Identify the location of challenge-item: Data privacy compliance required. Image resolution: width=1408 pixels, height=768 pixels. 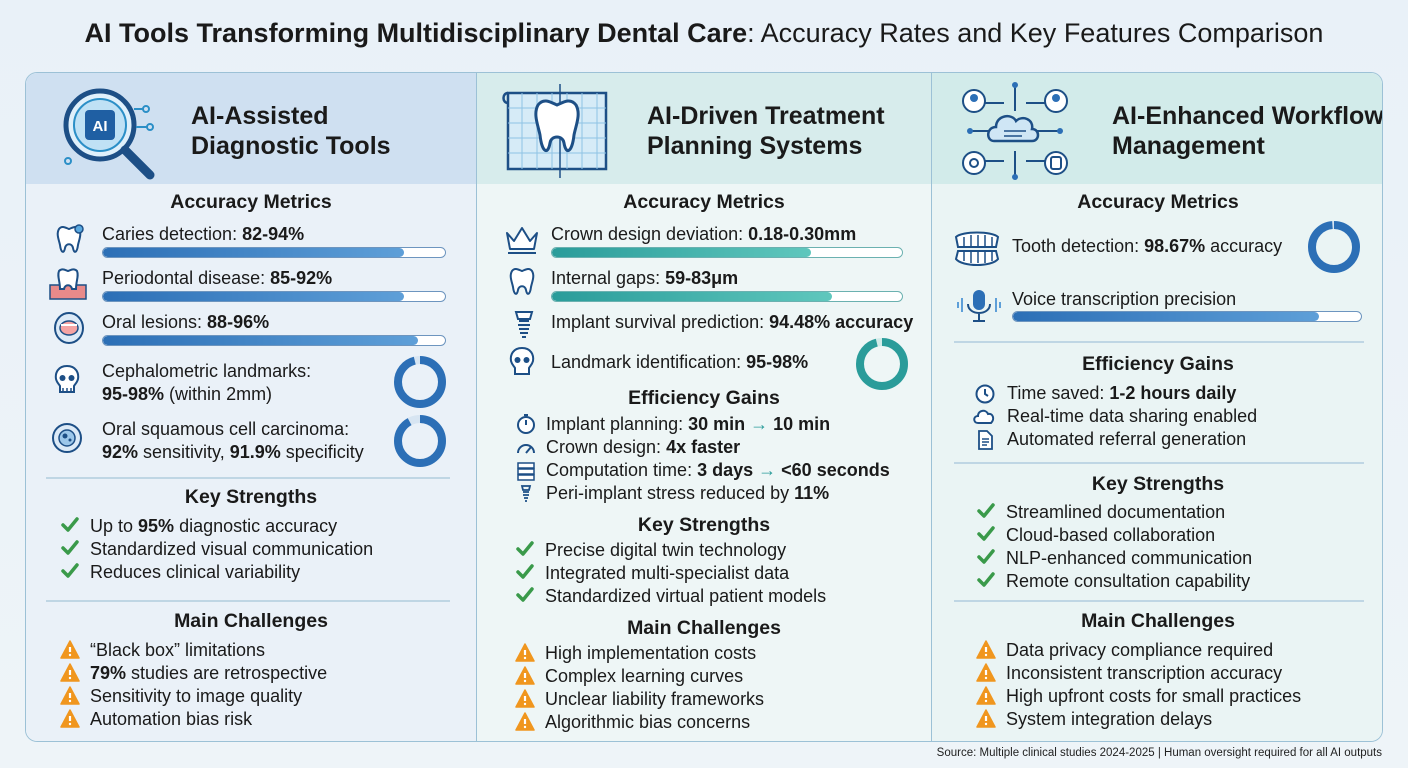
(1124, 650).